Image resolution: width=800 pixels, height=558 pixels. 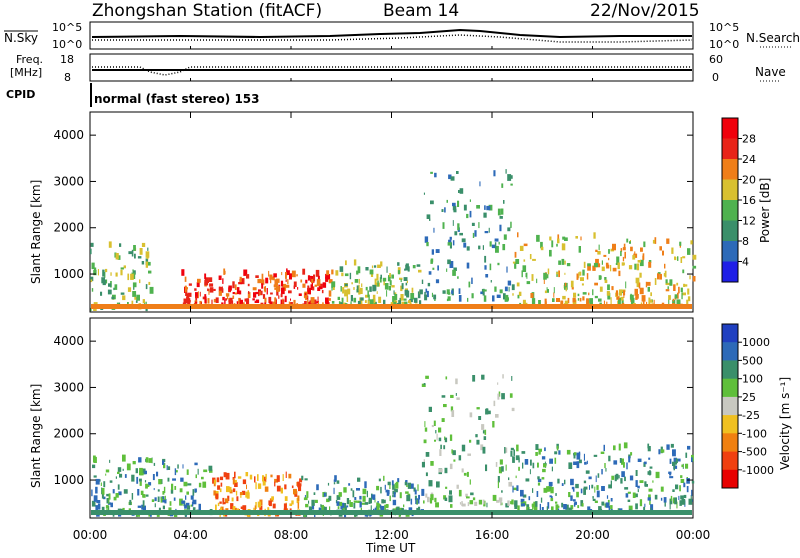 I want to click on y-tick-label: 3000, so click(x=68, y=181).